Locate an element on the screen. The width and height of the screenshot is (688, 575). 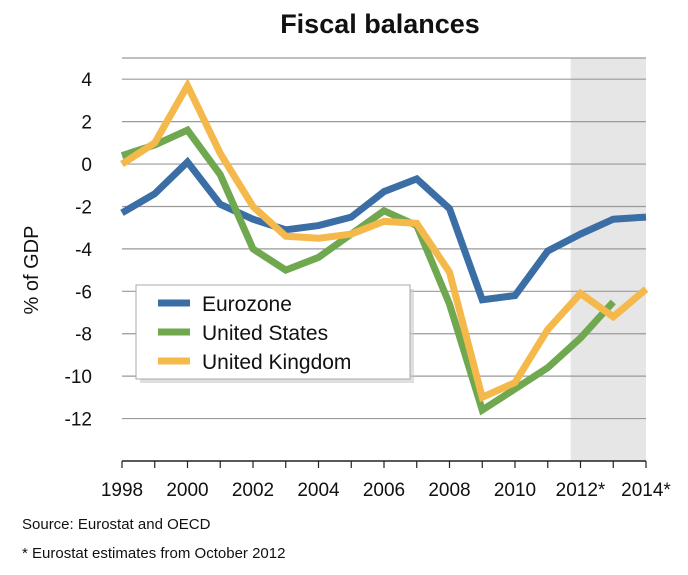
x-tick-label: 2006 is located at coordinates (384, 490).